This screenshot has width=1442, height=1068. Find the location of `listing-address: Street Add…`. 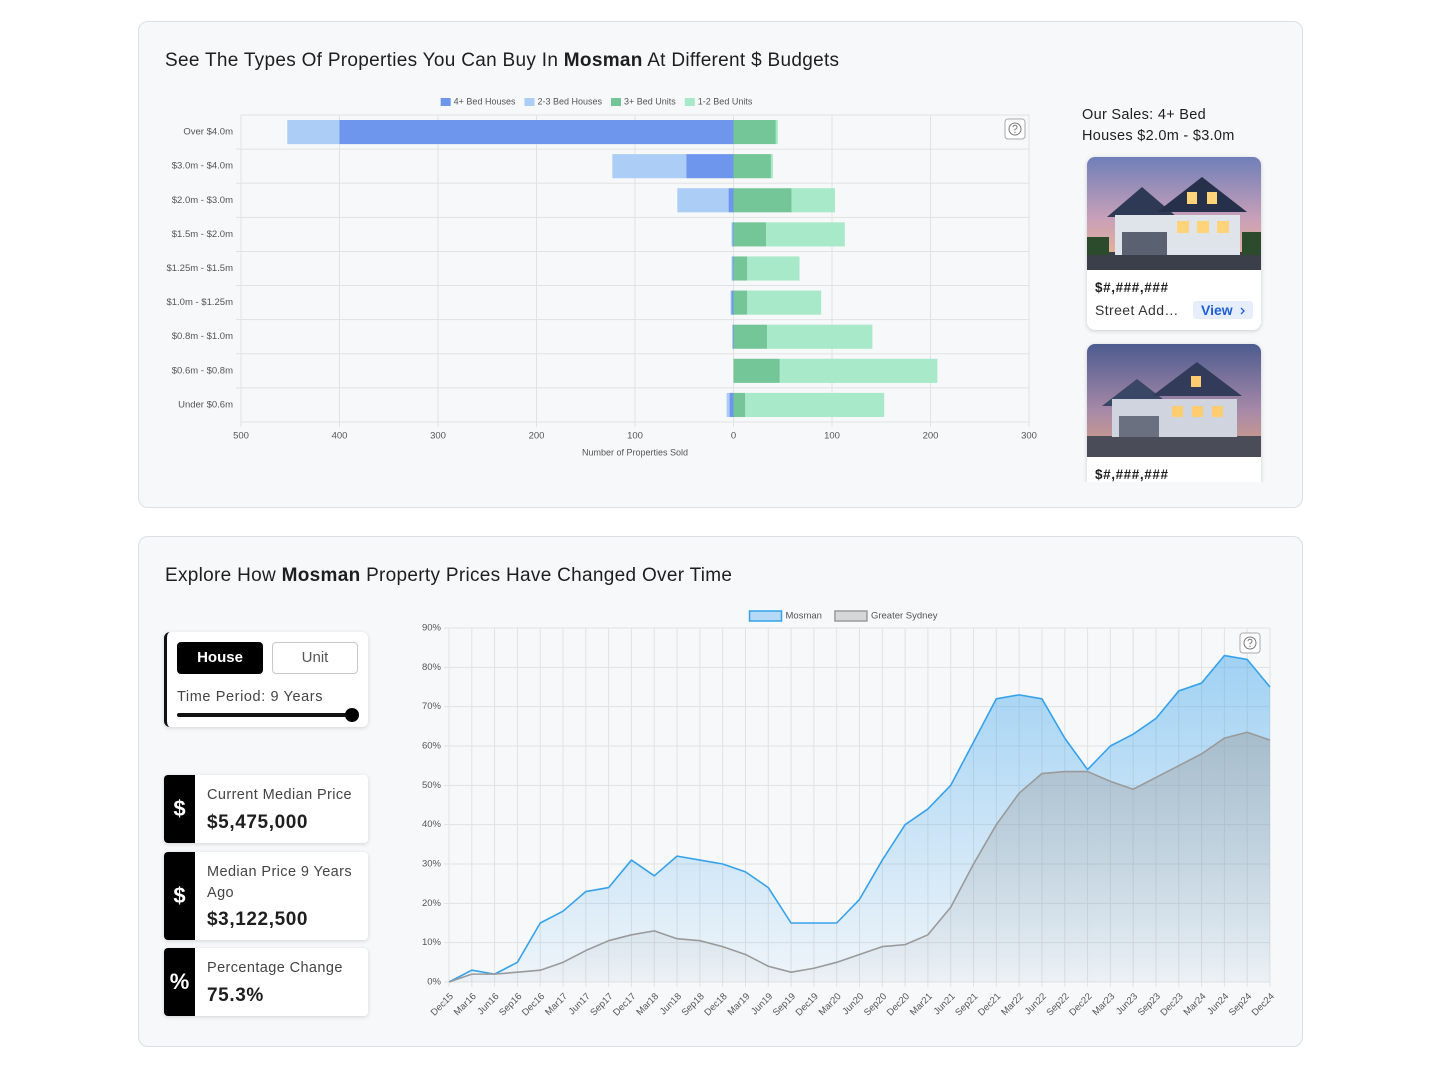

listing-address: Street Add… is located at coordinates (1137, 310).